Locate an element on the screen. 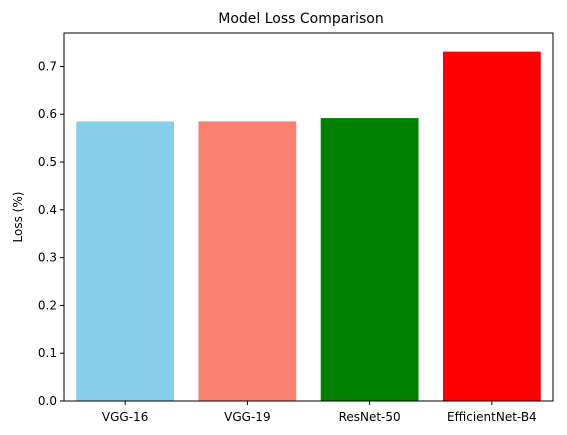 The height and width of the screenshot is (435, 567). y-tick-label: 0.1 is located at coordinates (47, 353).